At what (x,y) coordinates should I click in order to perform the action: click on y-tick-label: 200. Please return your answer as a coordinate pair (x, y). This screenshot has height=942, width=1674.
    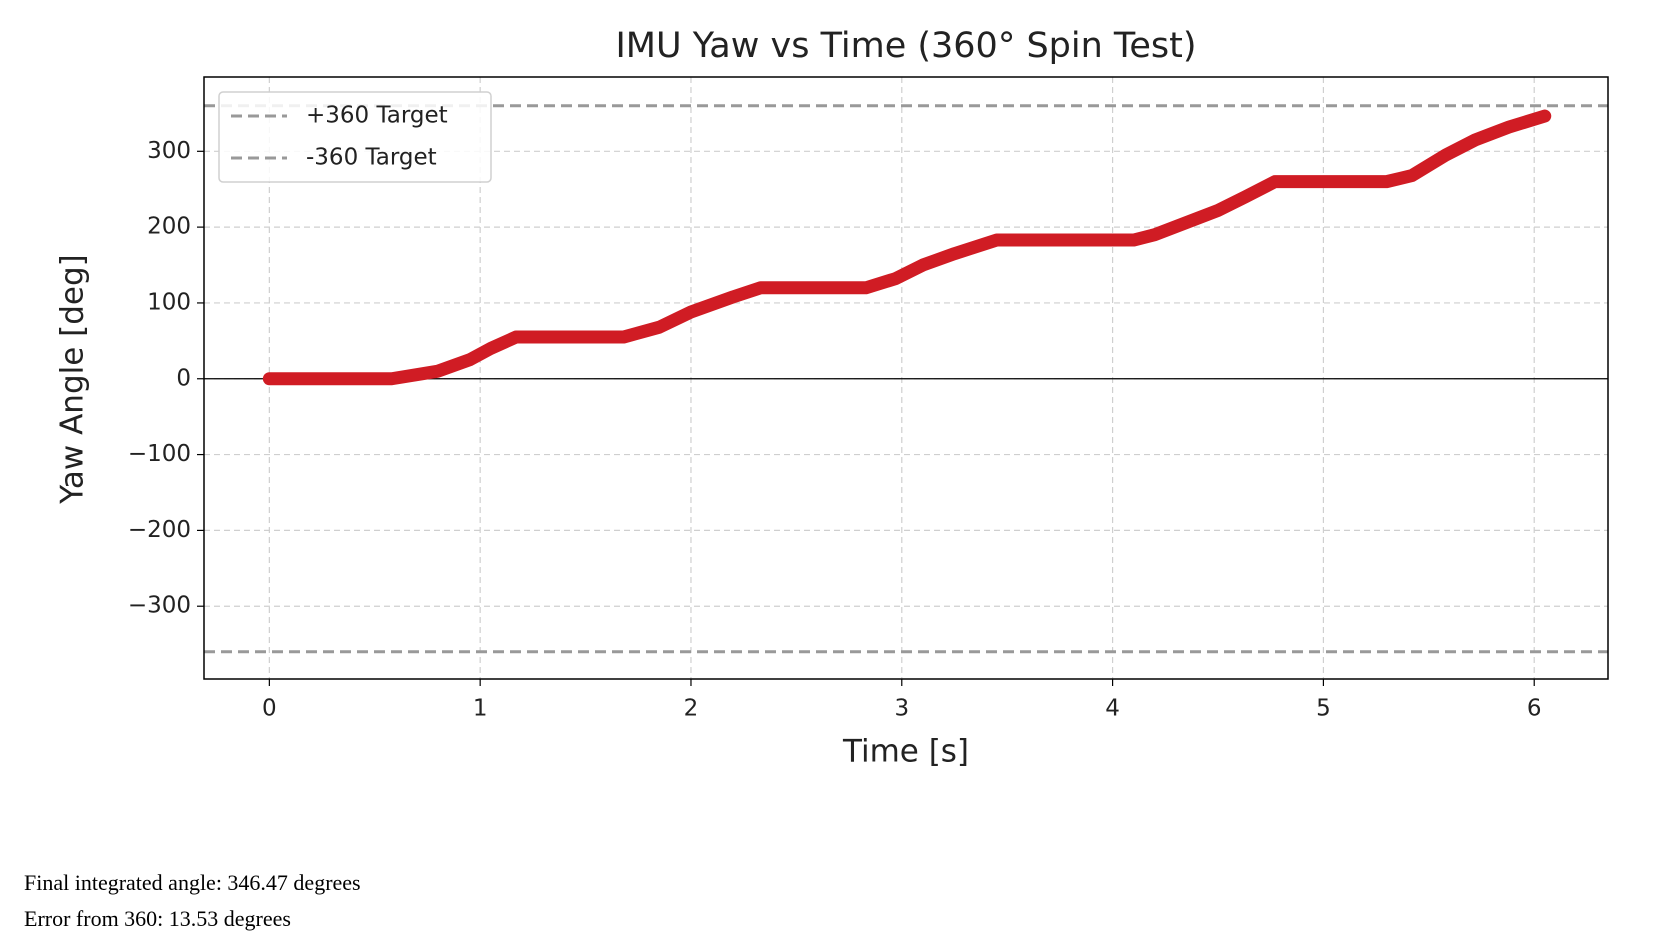
    Looking at the image, I should click on (169, 227).